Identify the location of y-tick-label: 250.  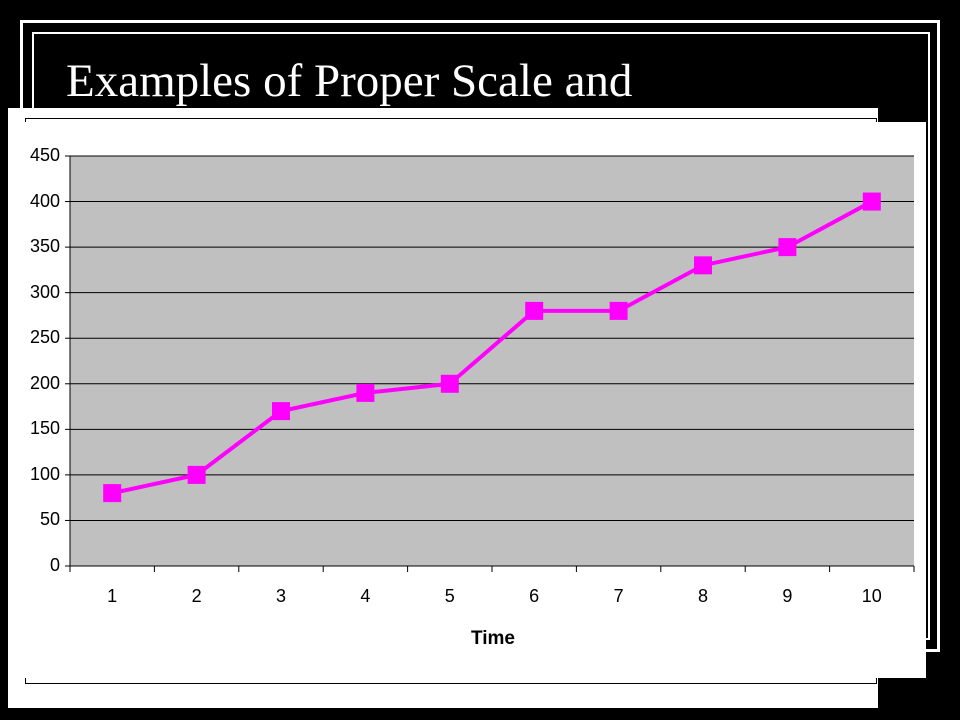
(44, 337).